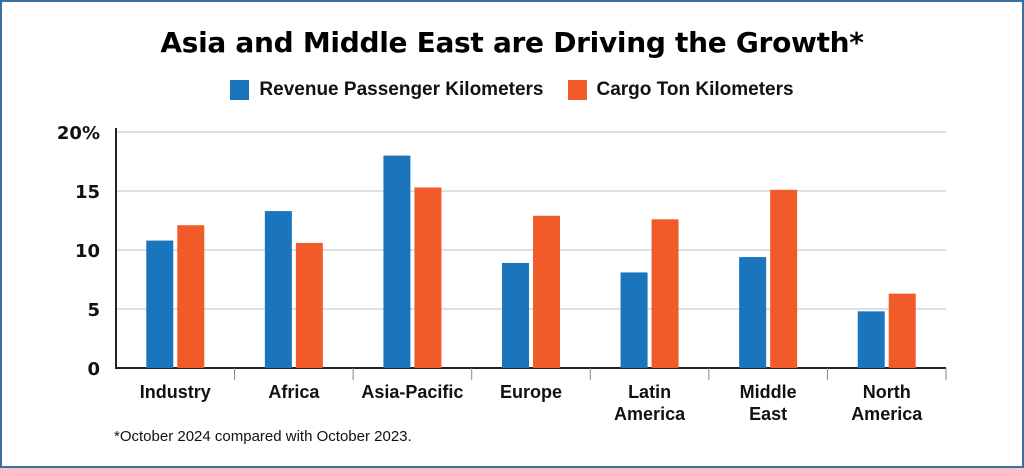  Describe the element at coordinates (887, 392) in the screenshot. I see `x-tick-label: North` at that location.